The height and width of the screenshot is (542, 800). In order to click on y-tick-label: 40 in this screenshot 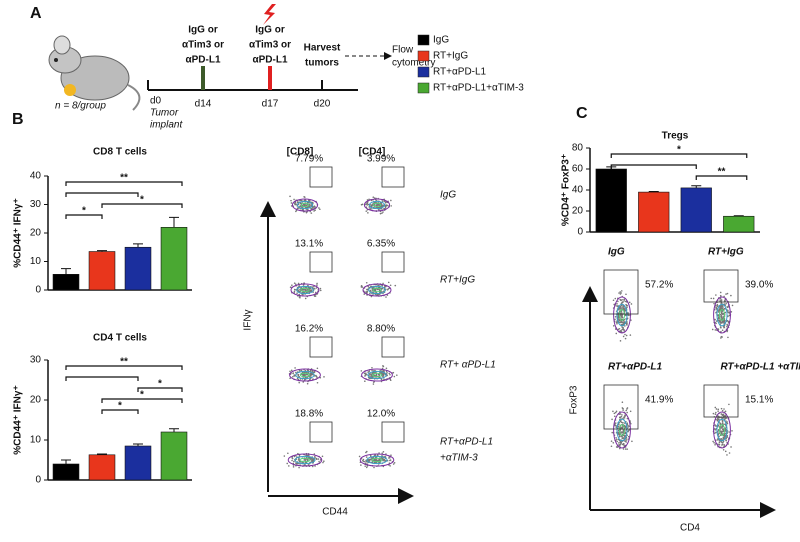, I will do `click(578, 190)`.